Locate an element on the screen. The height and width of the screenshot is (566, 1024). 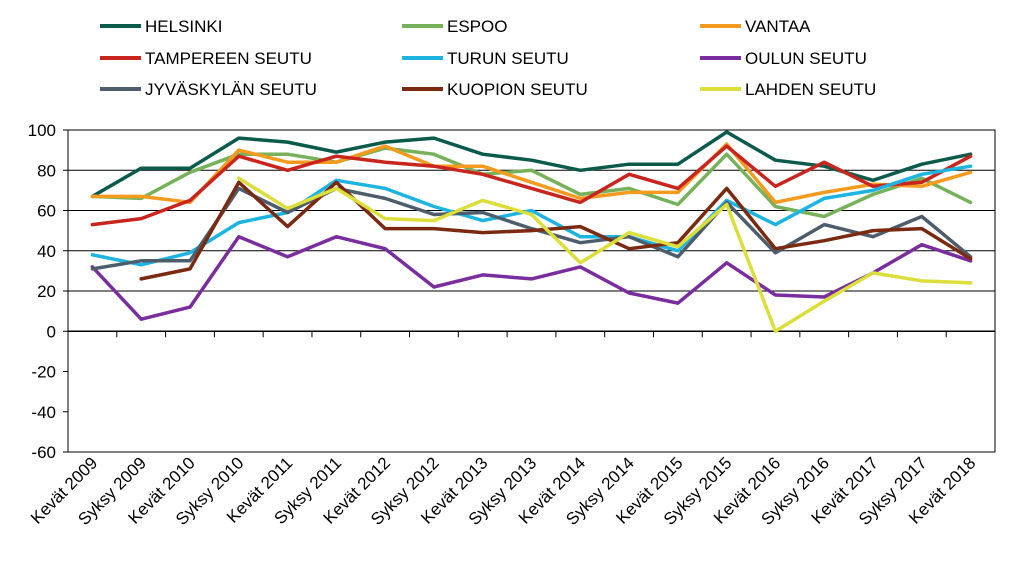
series-line-kuopion-seutu is located at coordinates (556, 230).